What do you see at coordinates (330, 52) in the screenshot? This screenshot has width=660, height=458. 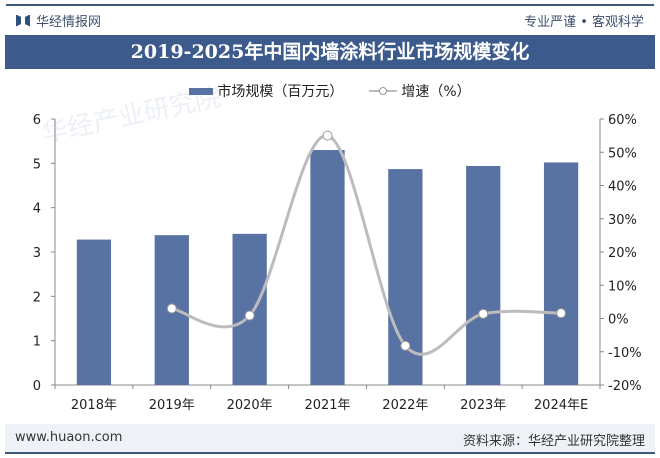 I see `chart-title: 2019-2025年中国内墙涂料行业市场规模变化` at bounding box center [330, 52].